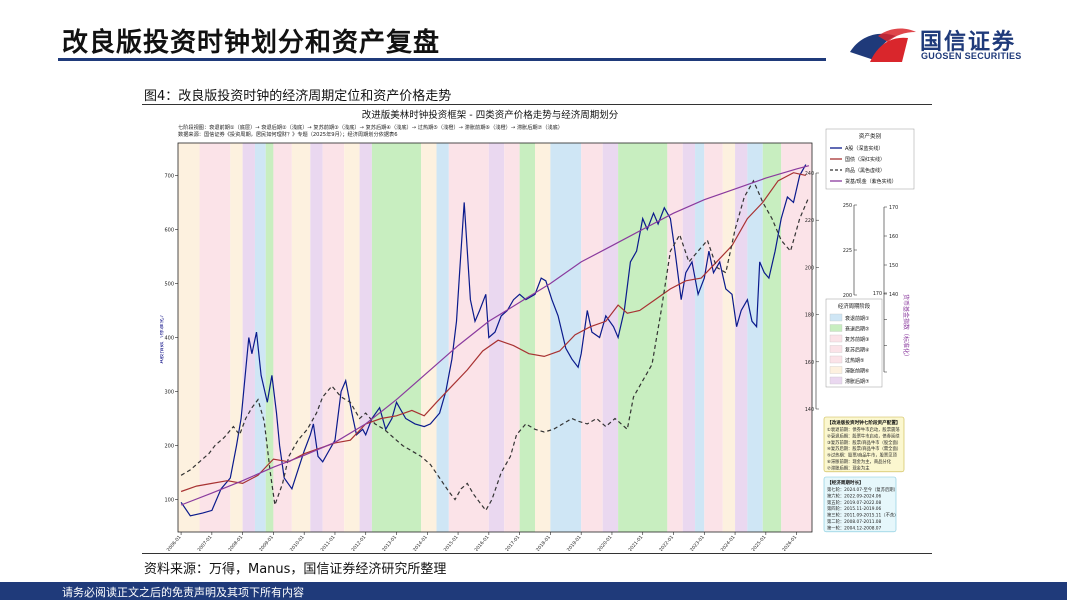  What do you see at coordinates (893, 266) in the screenshot?
I see `mid-axis-3-tick-label: 150` at bounding box center [893, 266].